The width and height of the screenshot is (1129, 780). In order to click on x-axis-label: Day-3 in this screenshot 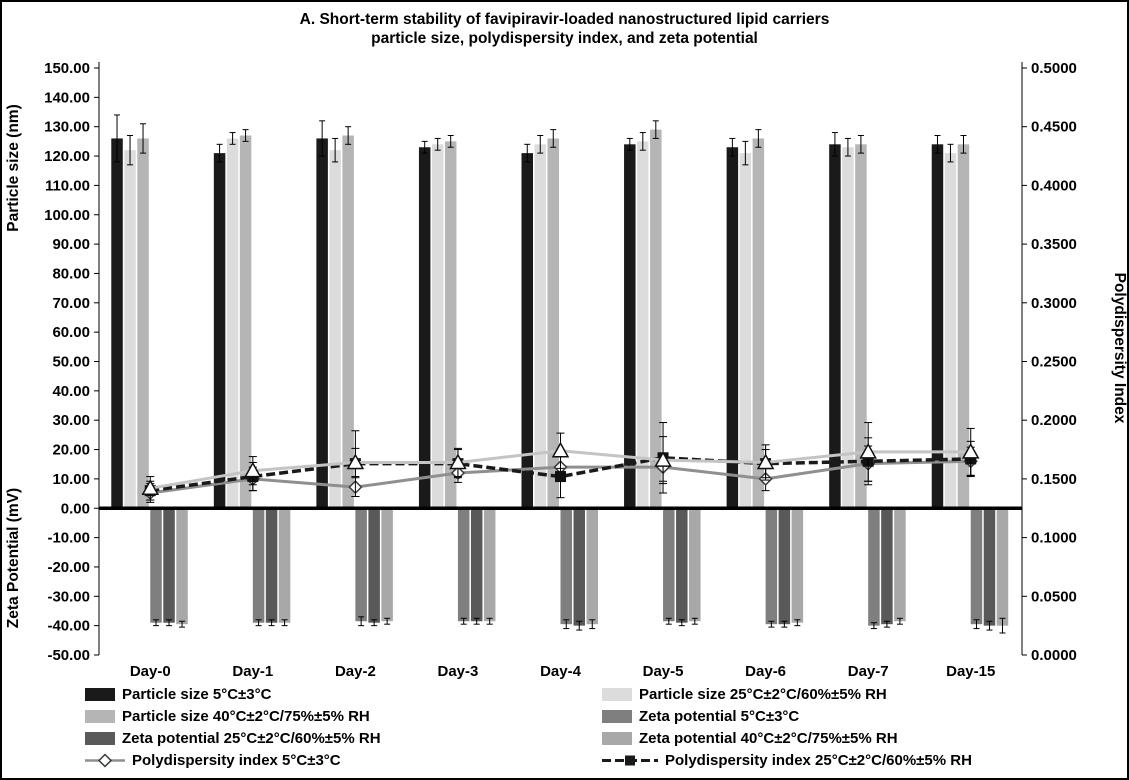, I will do `click(458, 671)`.